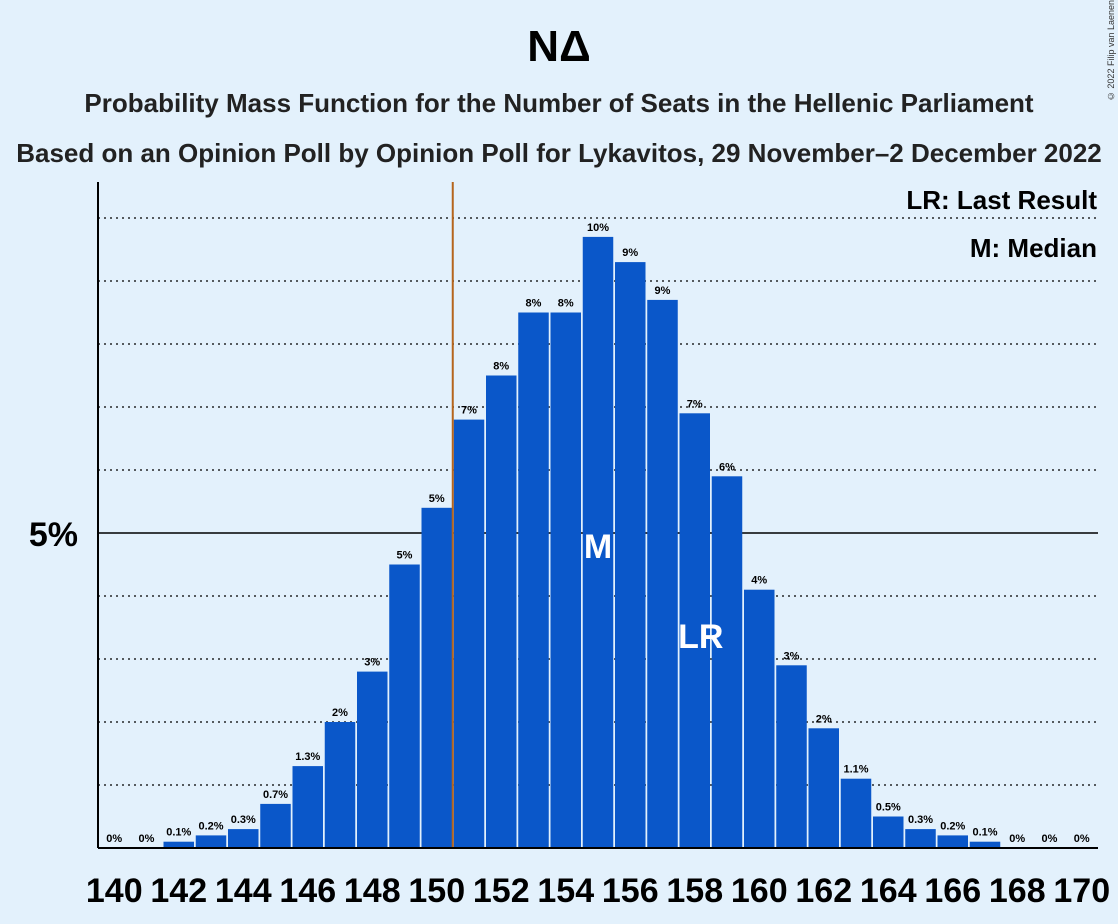  What do you see at coordinates (178, 891) in the screenshot?
I see `x-tick-label: 142` at bounding box center [178, 891].